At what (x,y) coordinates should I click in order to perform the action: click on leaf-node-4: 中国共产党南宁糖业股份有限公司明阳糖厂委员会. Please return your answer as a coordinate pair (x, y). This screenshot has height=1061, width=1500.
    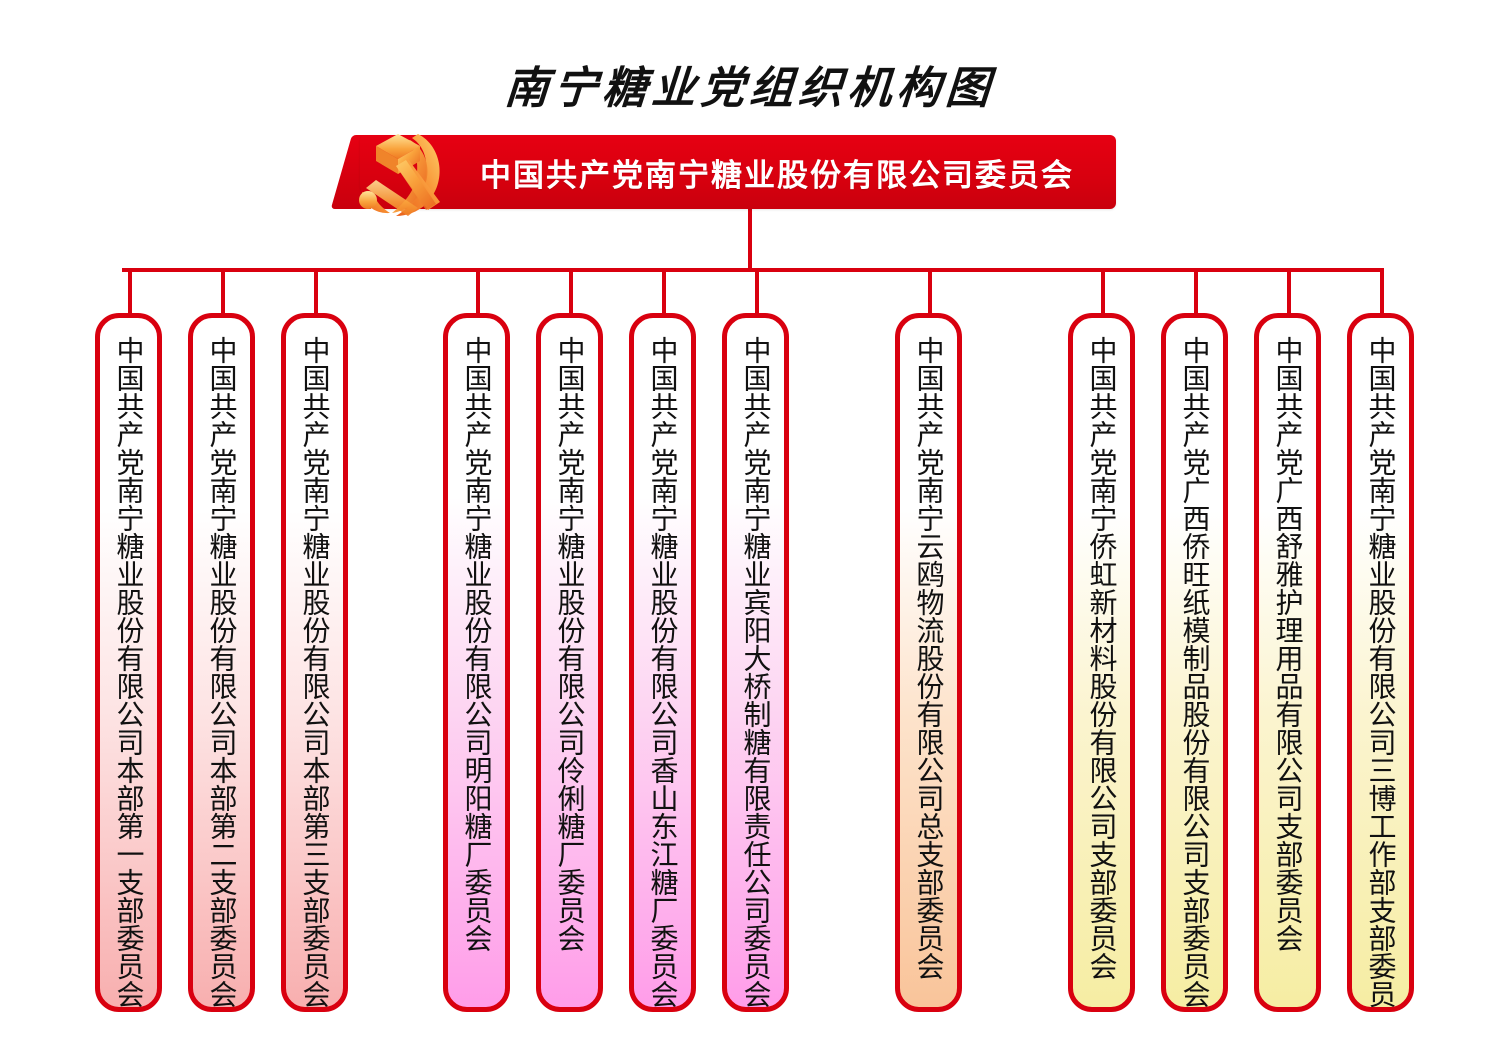
    Looking at the image, I should click on (476, 662).